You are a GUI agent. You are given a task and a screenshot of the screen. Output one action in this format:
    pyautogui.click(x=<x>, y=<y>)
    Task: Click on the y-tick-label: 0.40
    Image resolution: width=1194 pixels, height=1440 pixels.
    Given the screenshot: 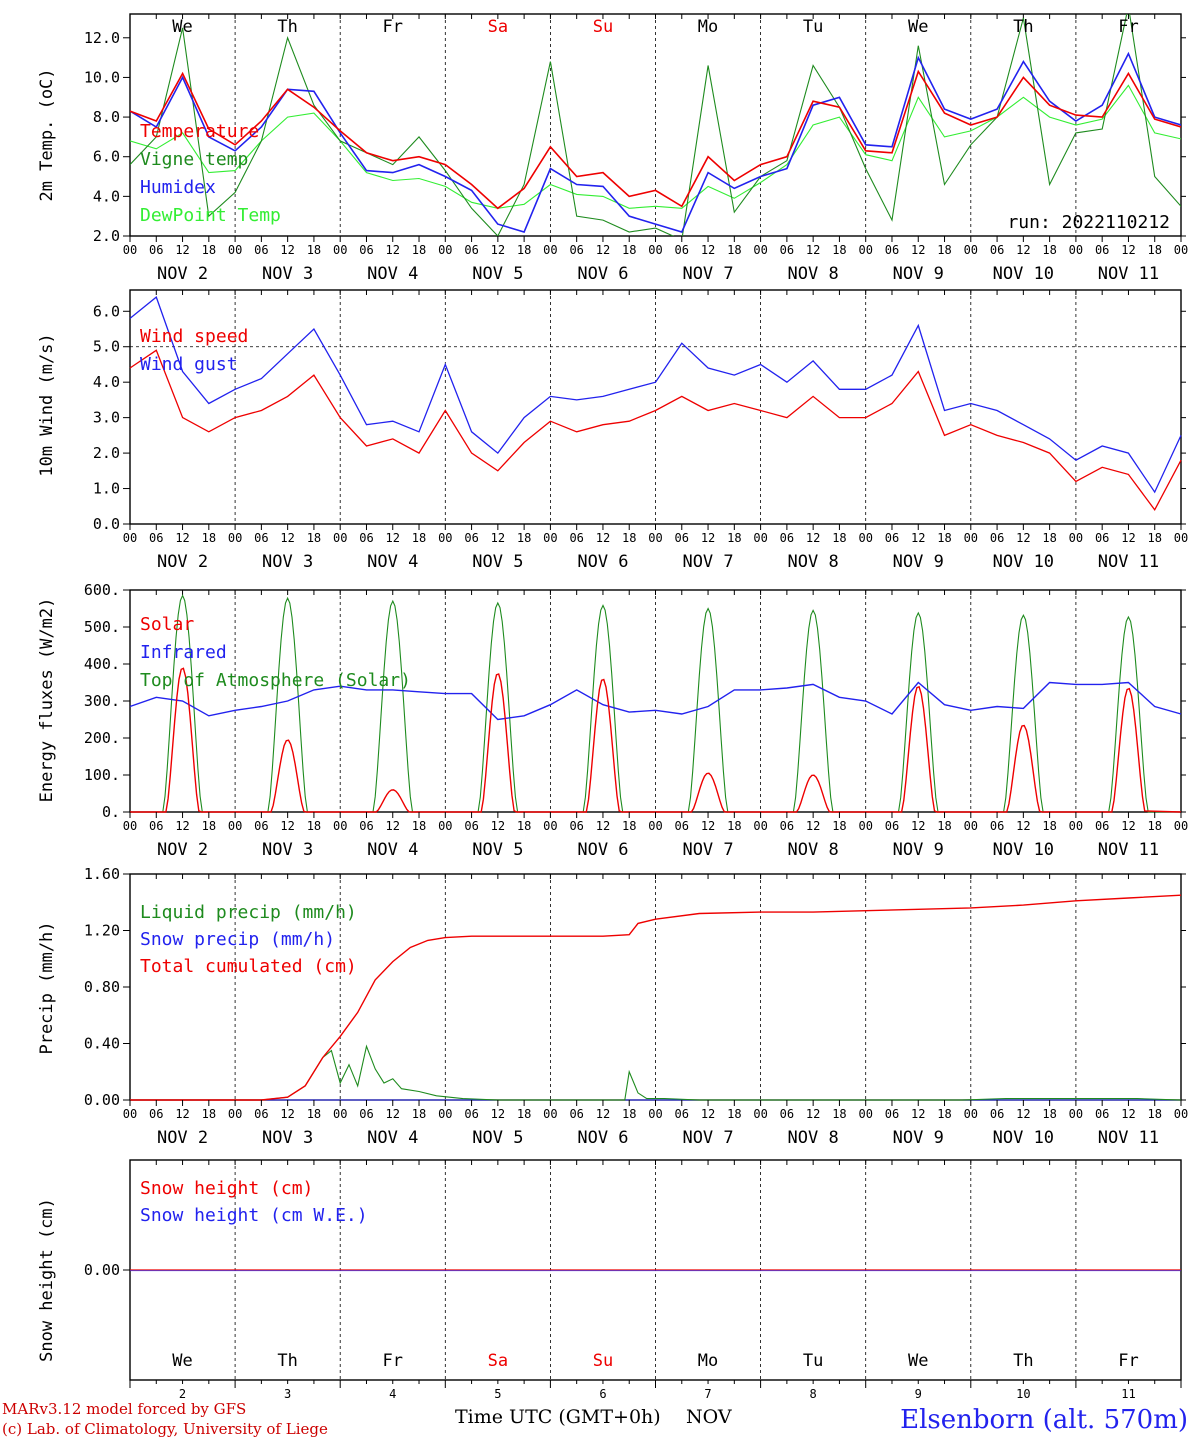 What is the action you would take?
    pyautogui.click(x=102, y=1044)
    